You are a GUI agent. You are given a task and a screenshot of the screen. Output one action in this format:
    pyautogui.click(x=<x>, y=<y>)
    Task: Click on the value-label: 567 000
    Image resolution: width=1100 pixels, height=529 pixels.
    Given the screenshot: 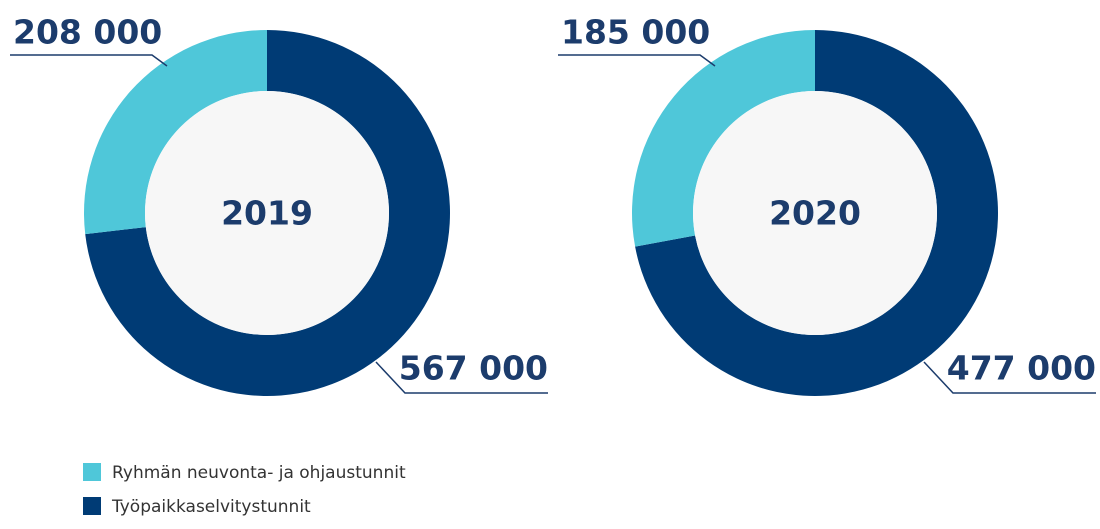 What is the action you would take?
    pyautogui.click(x=473, y=368)
    